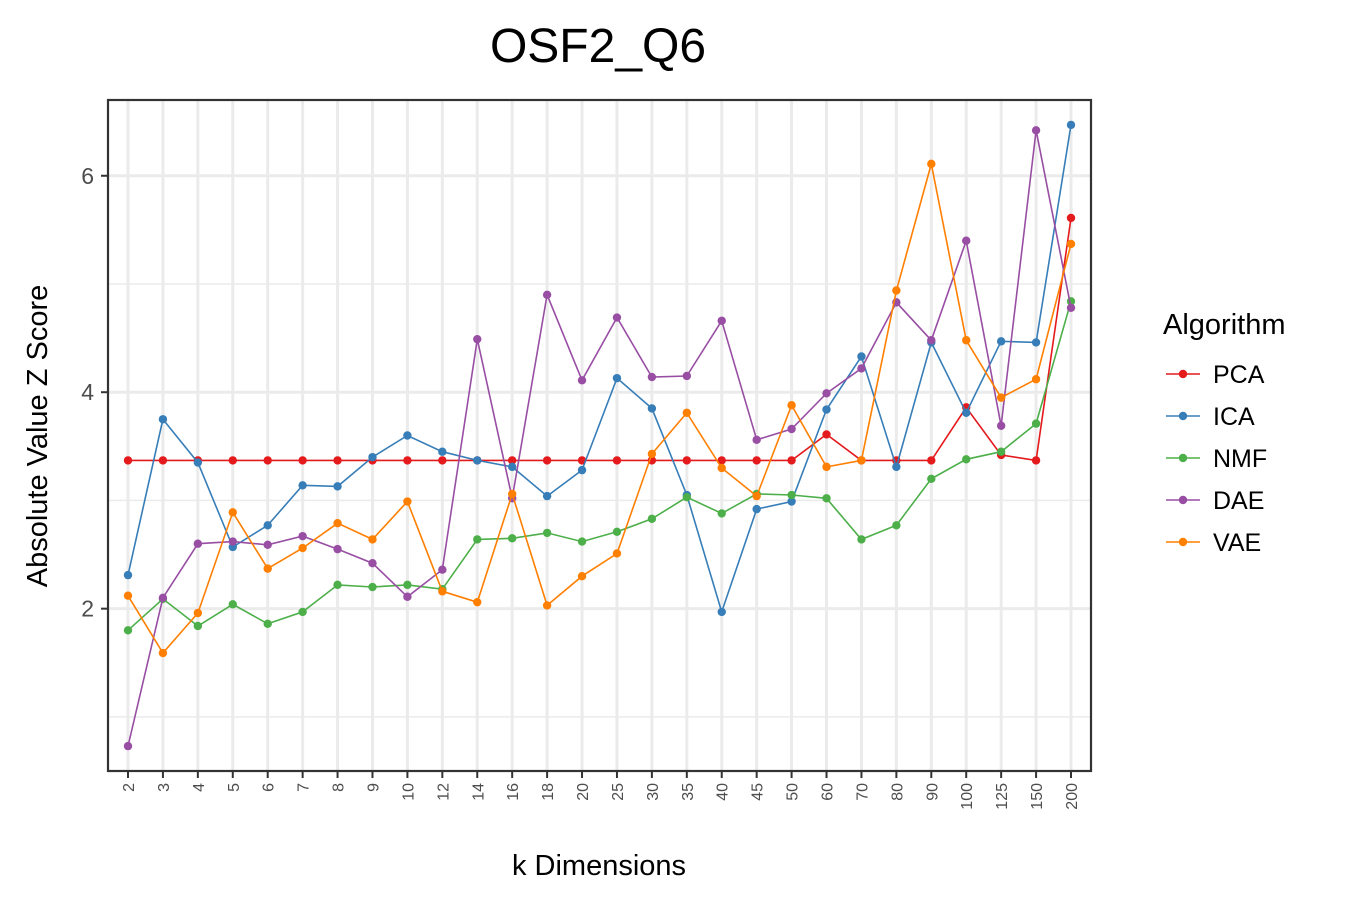  I want to click on legend-item-ica: ICA, so click(1210, 417).